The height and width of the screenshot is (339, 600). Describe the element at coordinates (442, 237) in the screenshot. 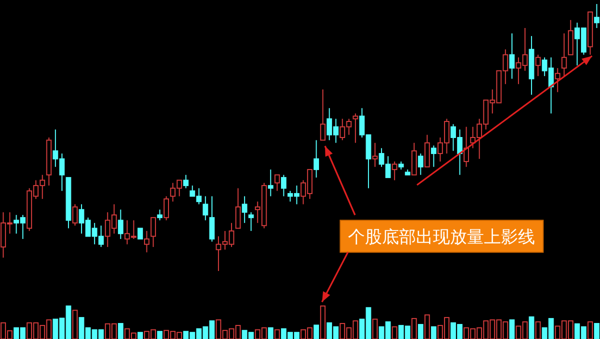

I see `annotation: 个股底部出现放量上影线` at that location.